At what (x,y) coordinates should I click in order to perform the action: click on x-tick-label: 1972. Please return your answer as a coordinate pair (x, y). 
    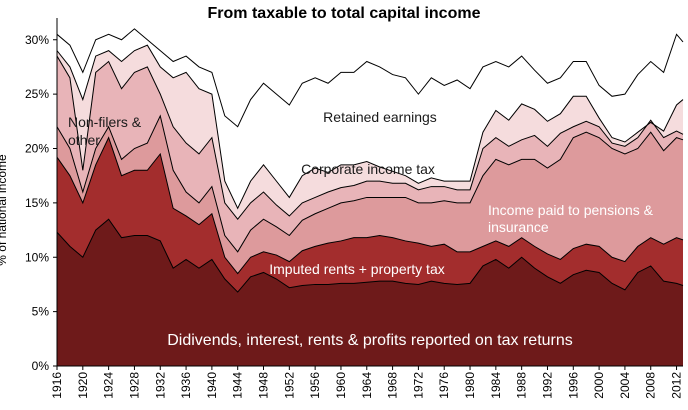
    Looking at the image, I should click on (418, 385).